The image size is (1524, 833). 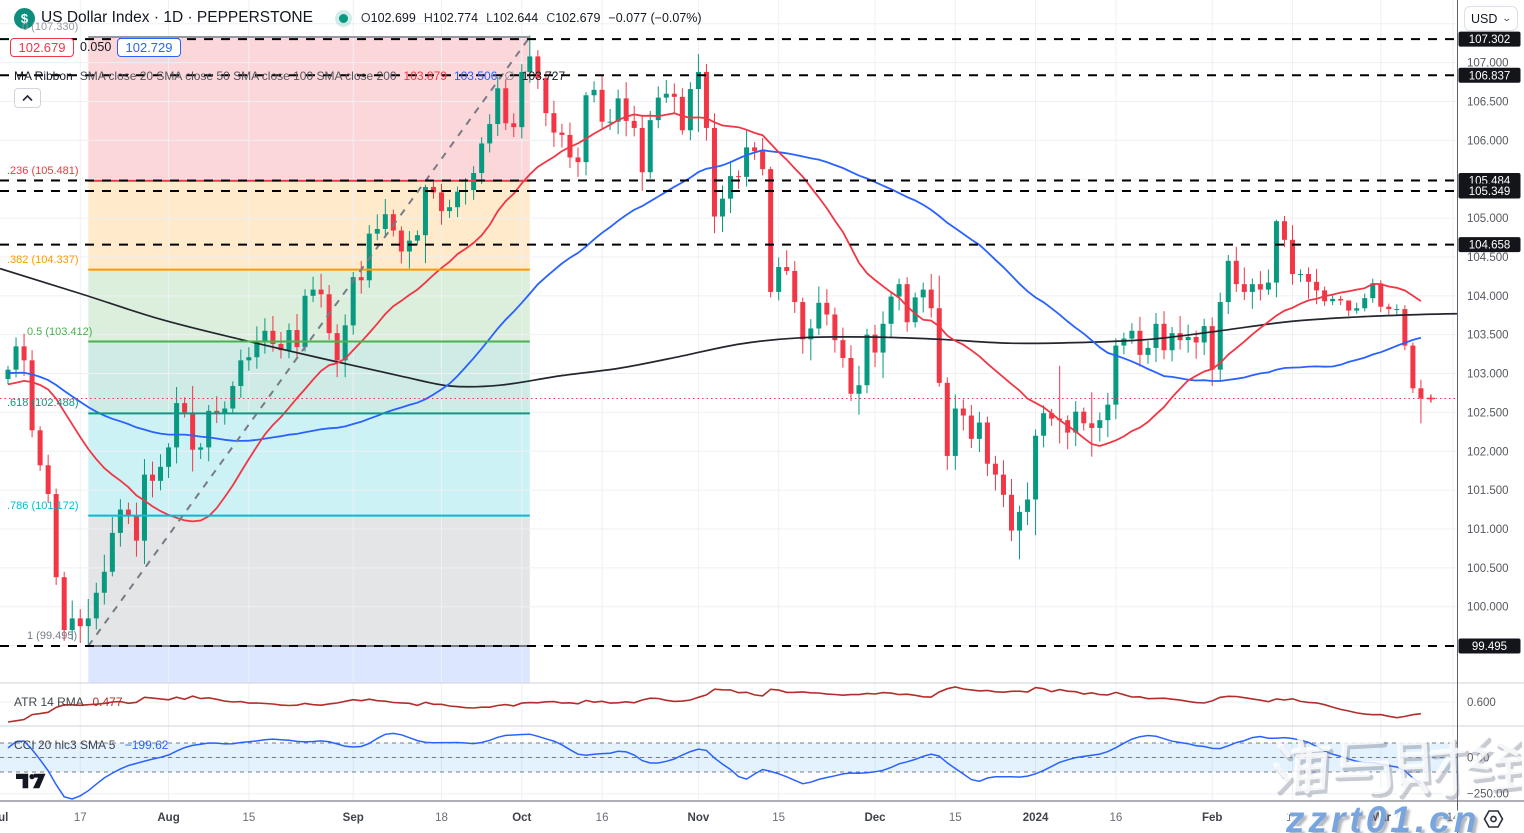 I want to click on fib-level-label: 0 (107.330), so click(x=50, y=26).